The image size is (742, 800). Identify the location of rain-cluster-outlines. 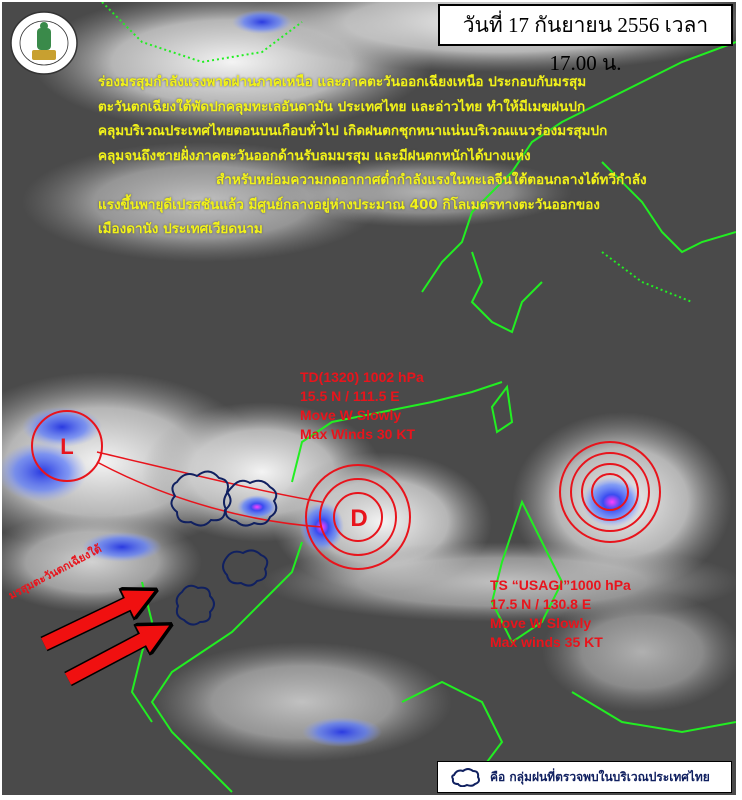
(224, 548).